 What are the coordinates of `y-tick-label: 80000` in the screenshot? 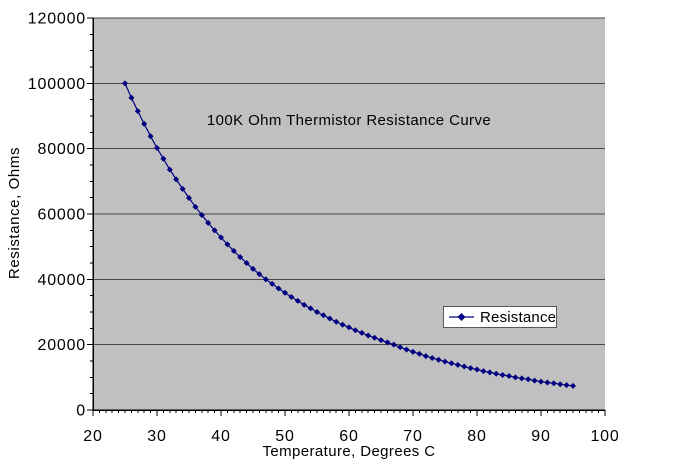 It's located at (62, 149).